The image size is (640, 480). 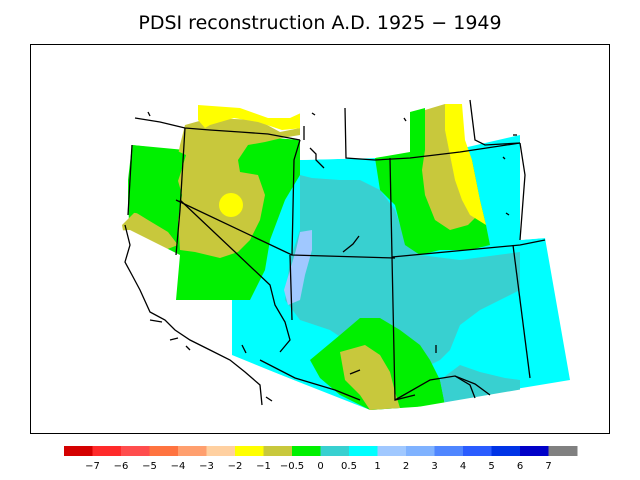 I want to click on legend-tick-label: −4, so click(x=178, y=466).